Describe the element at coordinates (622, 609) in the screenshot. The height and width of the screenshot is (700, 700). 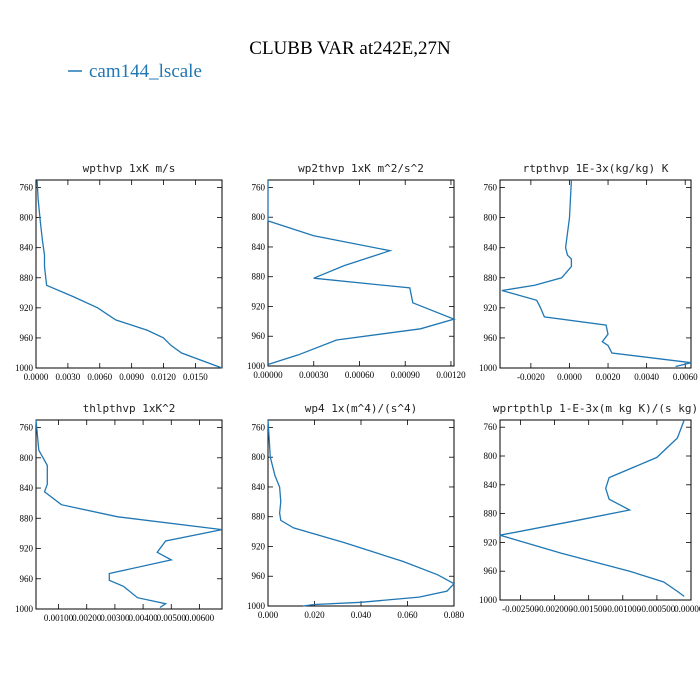
I see `x-tick-label: -0.001000` at that location.